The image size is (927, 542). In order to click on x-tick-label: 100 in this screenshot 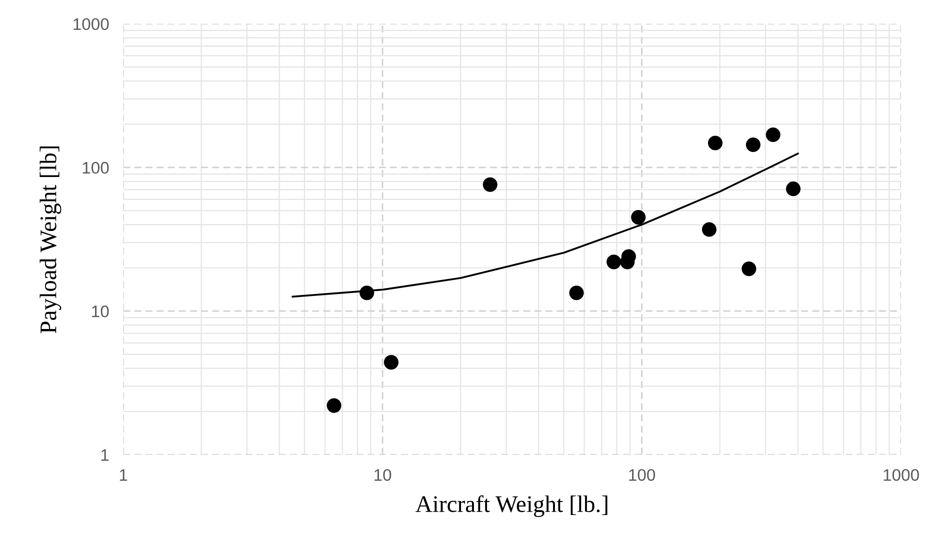, I will do `click(642, 475)`.